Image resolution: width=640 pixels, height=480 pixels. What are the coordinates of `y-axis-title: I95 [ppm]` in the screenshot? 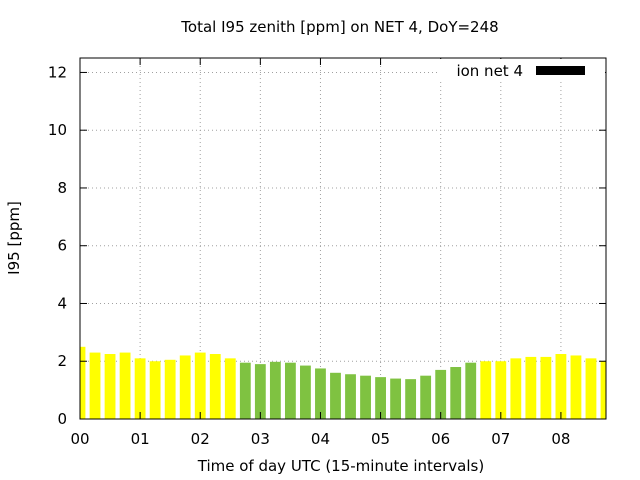 It's located at (14, 238).